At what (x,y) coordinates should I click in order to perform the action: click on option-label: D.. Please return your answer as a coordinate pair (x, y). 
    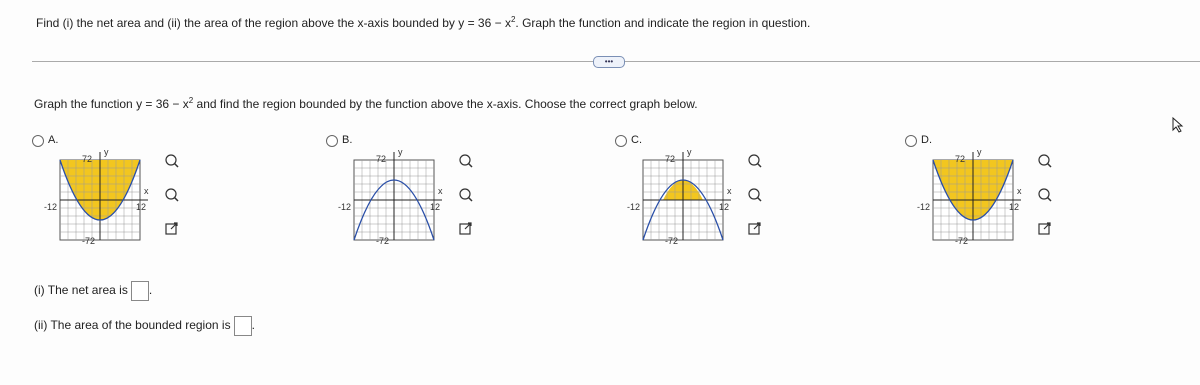
    Looking at the image, I should click on (926, 140).